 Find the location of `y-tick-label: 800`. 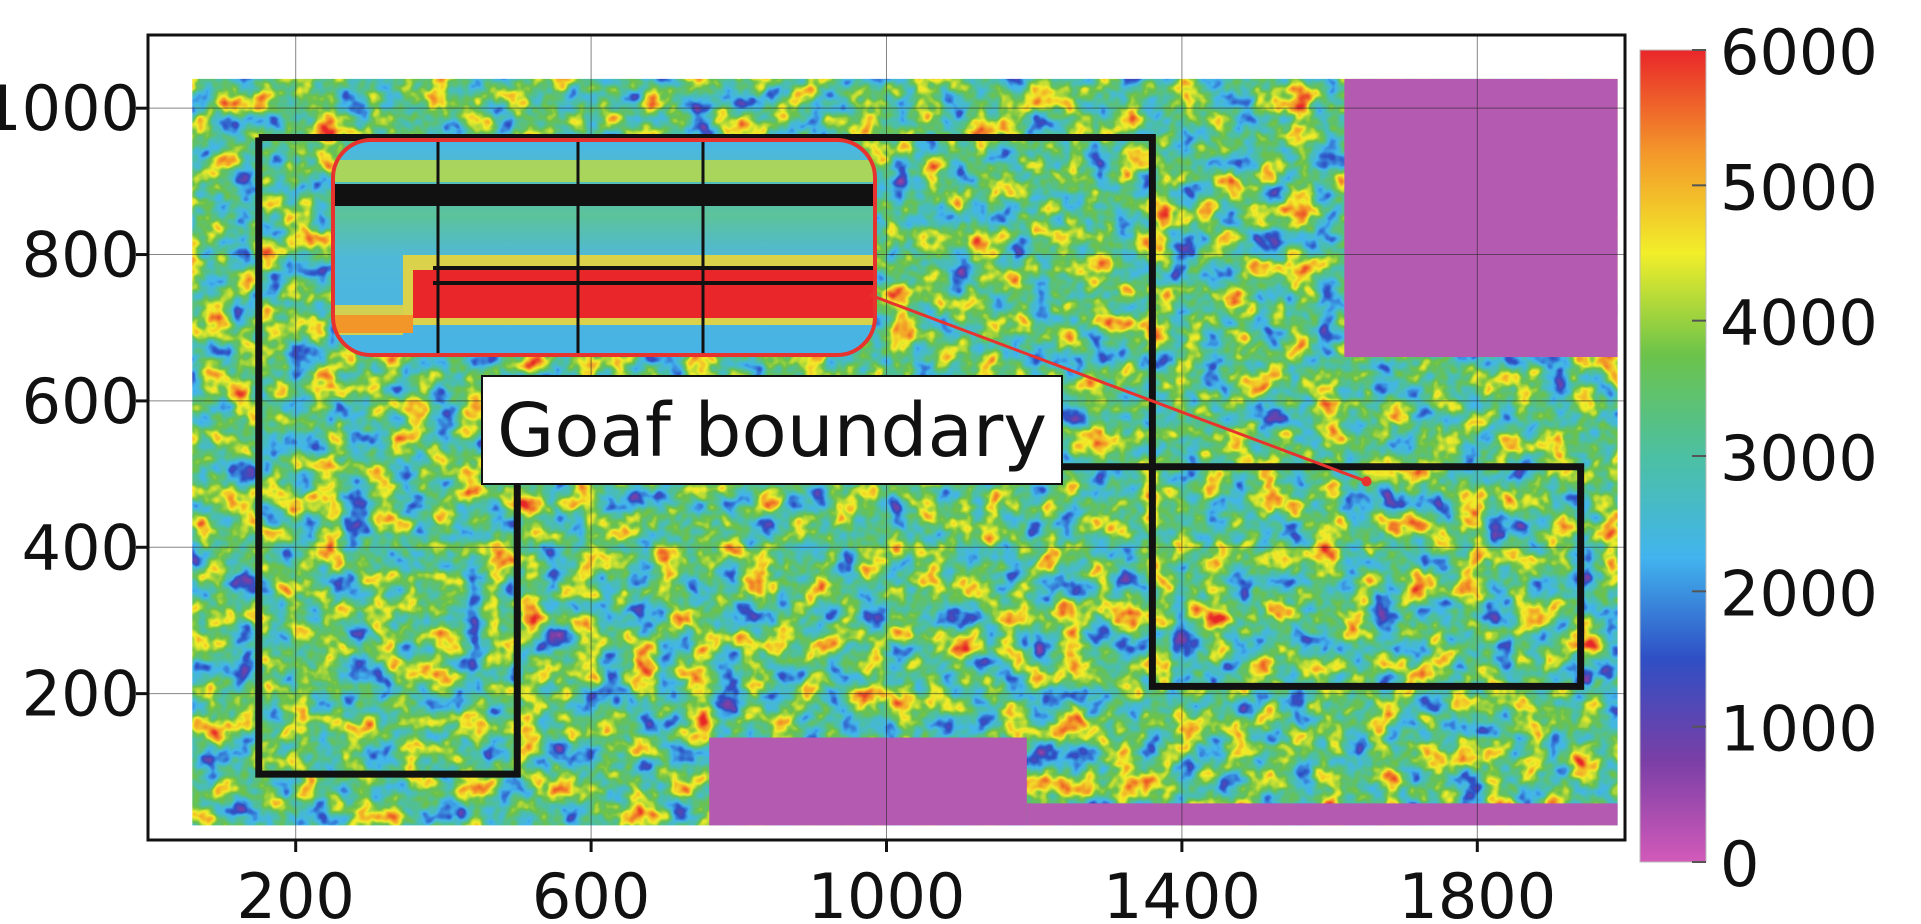

y-tick-label: 800 is located at coordinates (81, 255).